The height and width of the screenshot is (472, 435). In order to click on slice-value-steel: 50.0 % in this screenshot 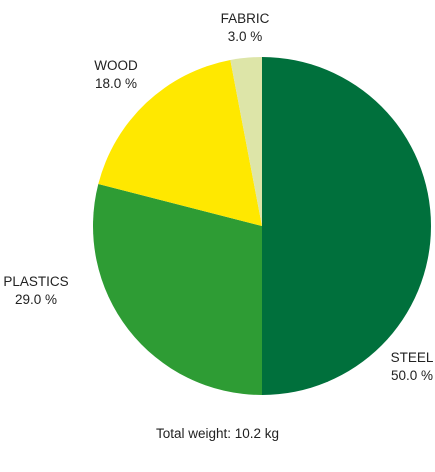, I will do `click(412, 375)`.